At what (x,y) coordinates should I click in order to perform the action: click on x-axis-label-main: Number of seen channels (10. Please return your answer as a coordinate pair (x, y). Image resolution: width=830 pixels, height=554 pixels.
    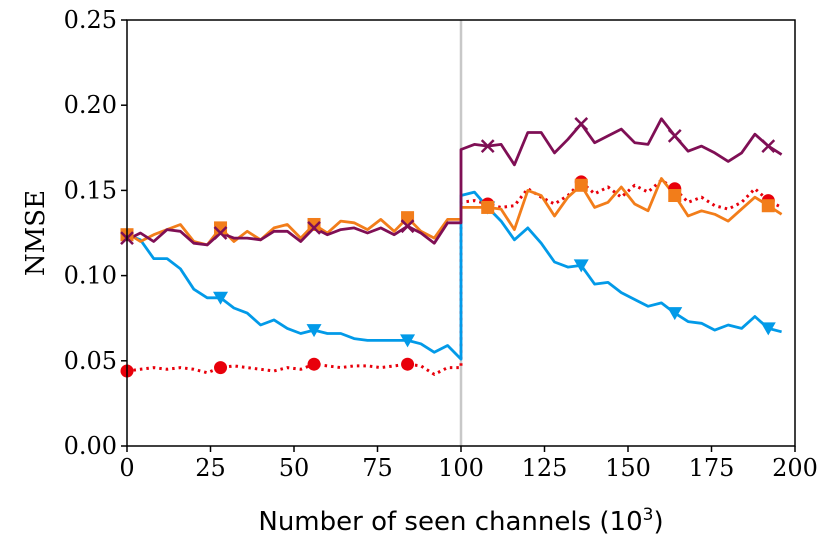
    Looking at the image, I should click on (450, 522).